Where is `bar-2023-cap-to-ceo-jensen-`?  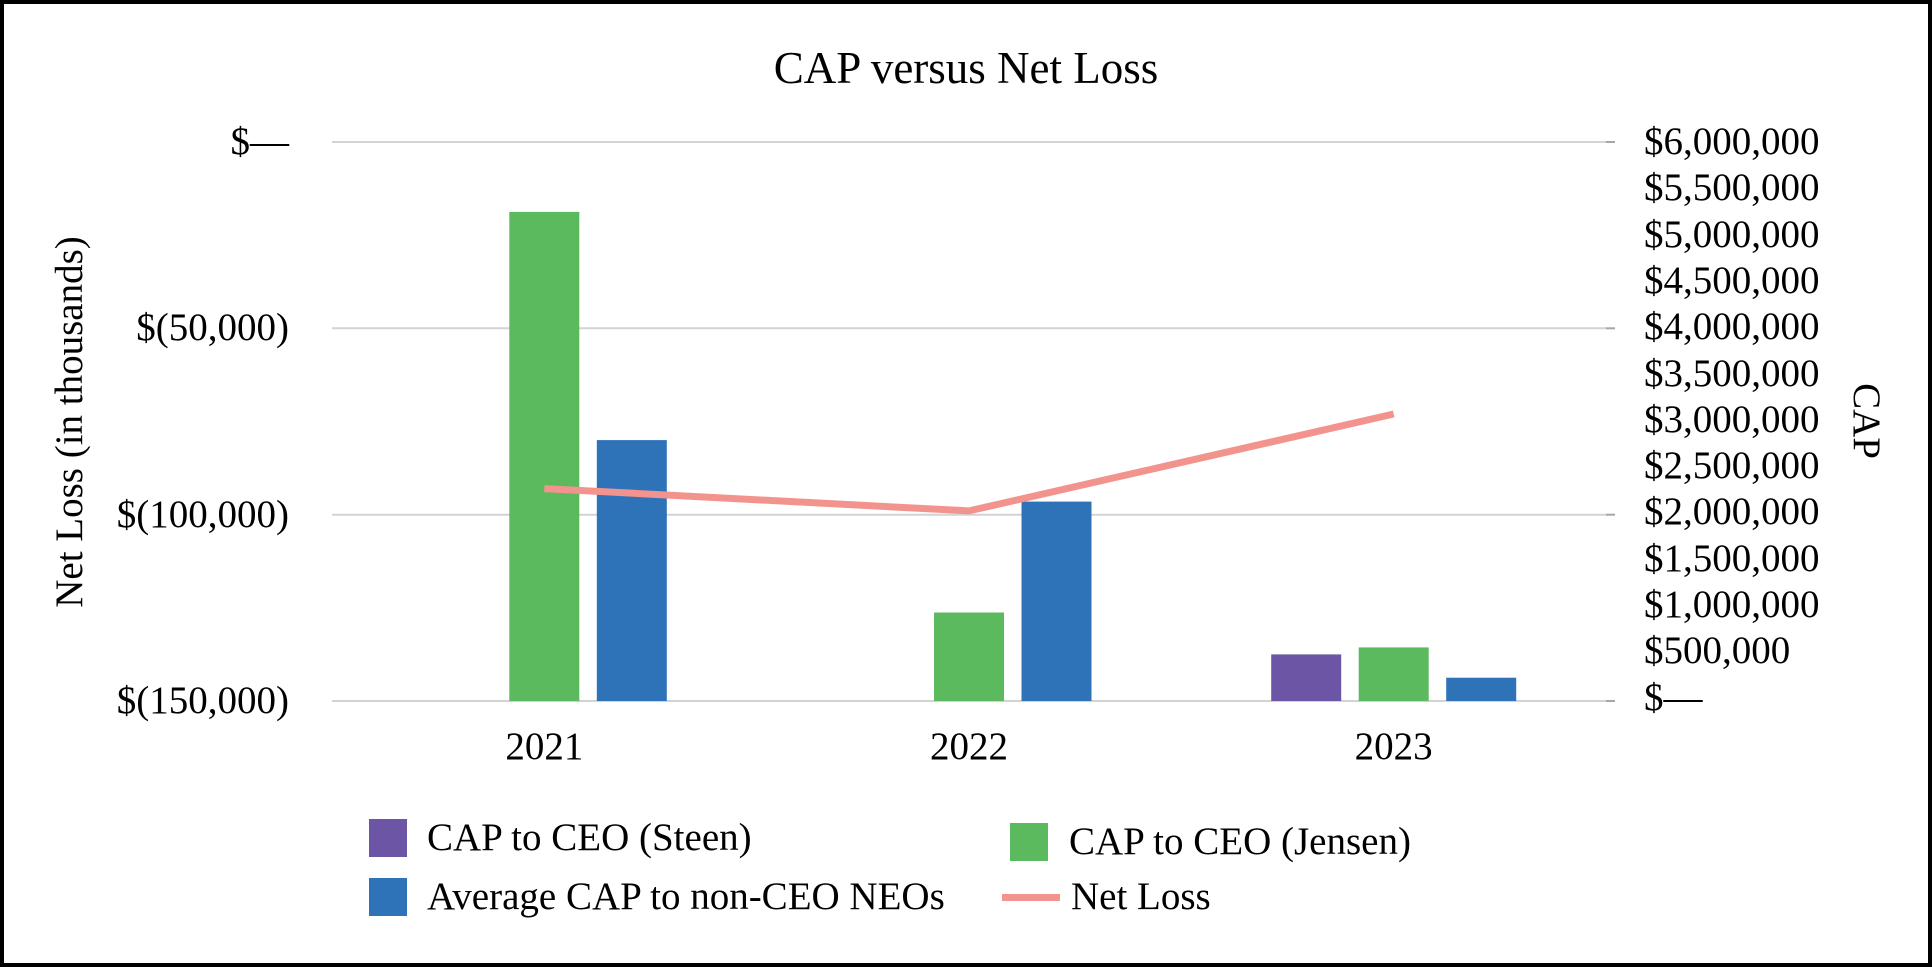 bar-2023-cap-to-ceo-jensen- is located at coordinates (1393, 674).